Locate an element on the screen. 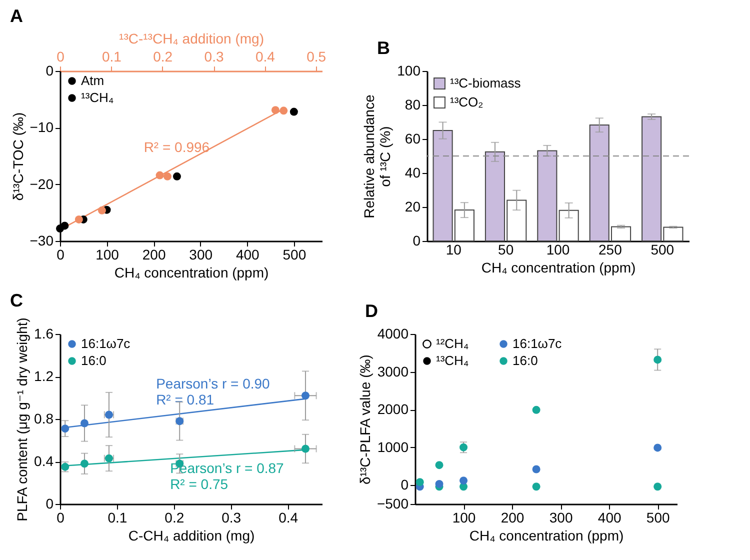  x2-tick-label: 0 is located at coordinates (60, 56).